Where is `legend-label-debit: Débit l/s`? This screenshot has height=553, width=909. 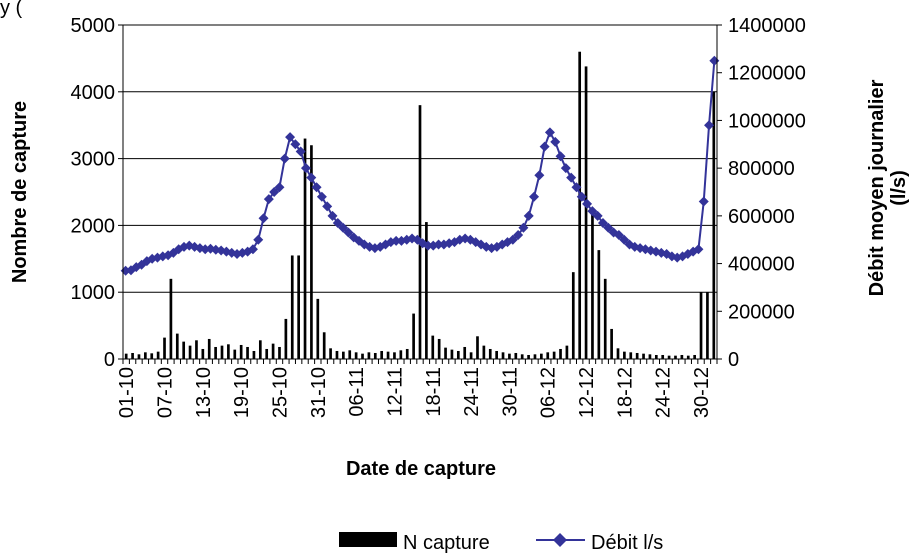
legend-label-debit: Débit l/s is located at coordinates (627, 542).